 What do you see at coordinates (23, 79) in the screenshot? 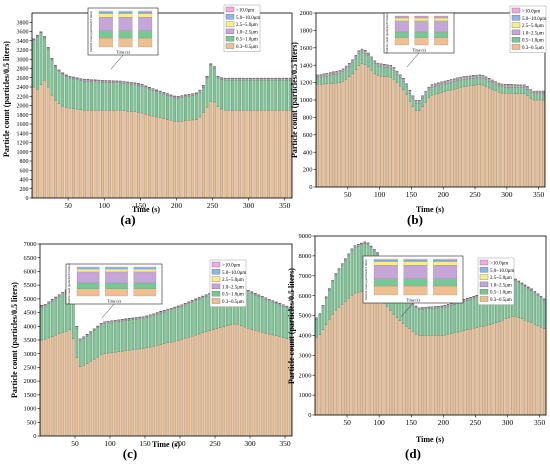
I see `y-tick-label: 2600` at bounding box center [23, 79].